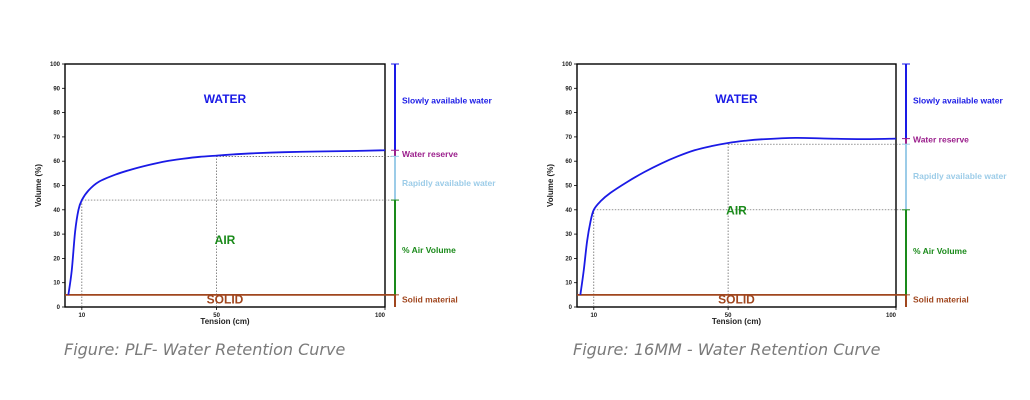 Image resolution: width=1030 pixels, height=400 pixels. I want to click on figure-caption: Figure: 16MM - Water Retention Curve, so click(727, 349).